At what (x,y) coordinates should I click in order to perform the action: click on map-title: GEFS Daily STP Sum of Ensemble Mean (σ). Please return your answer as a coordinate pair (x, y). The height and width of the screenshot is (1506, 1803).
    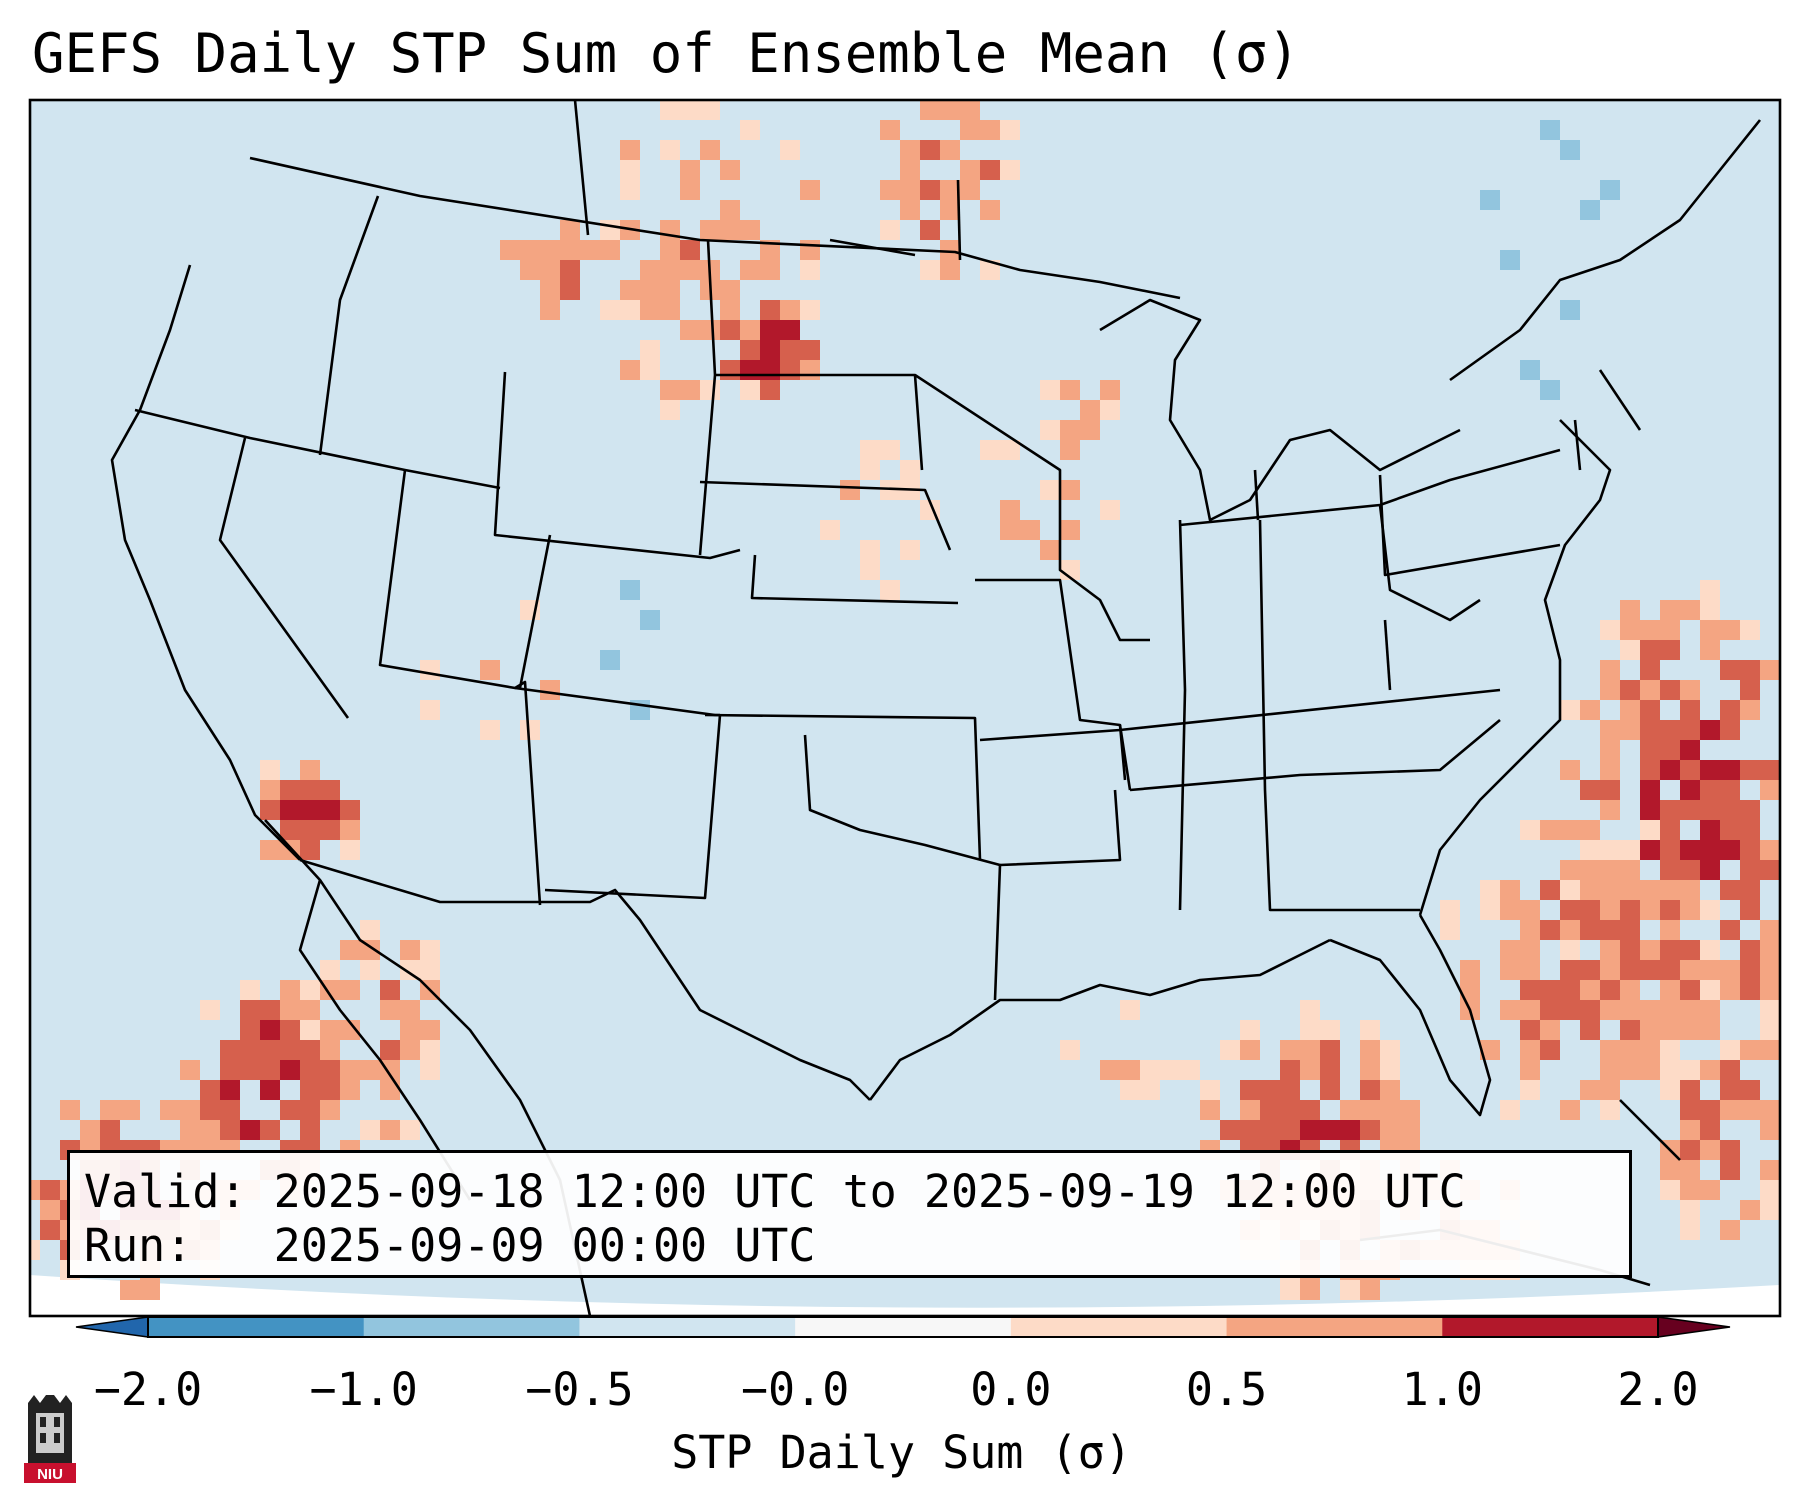
    Looking at the image, I should click on (666, 53).